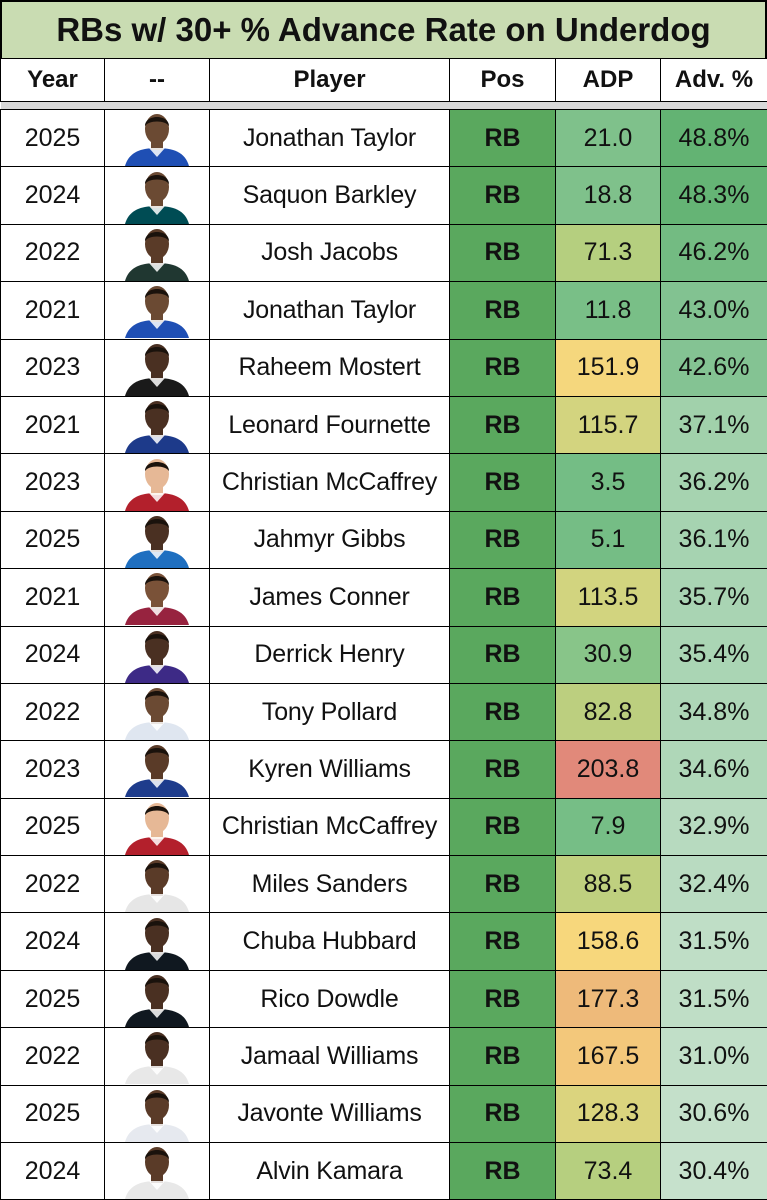 This screenshot has height=1200, width=767. What do you see at coordinates (608, 884) in the screenshot?
I see `cell-adp: 88.5` at bounding box center [608, 884].